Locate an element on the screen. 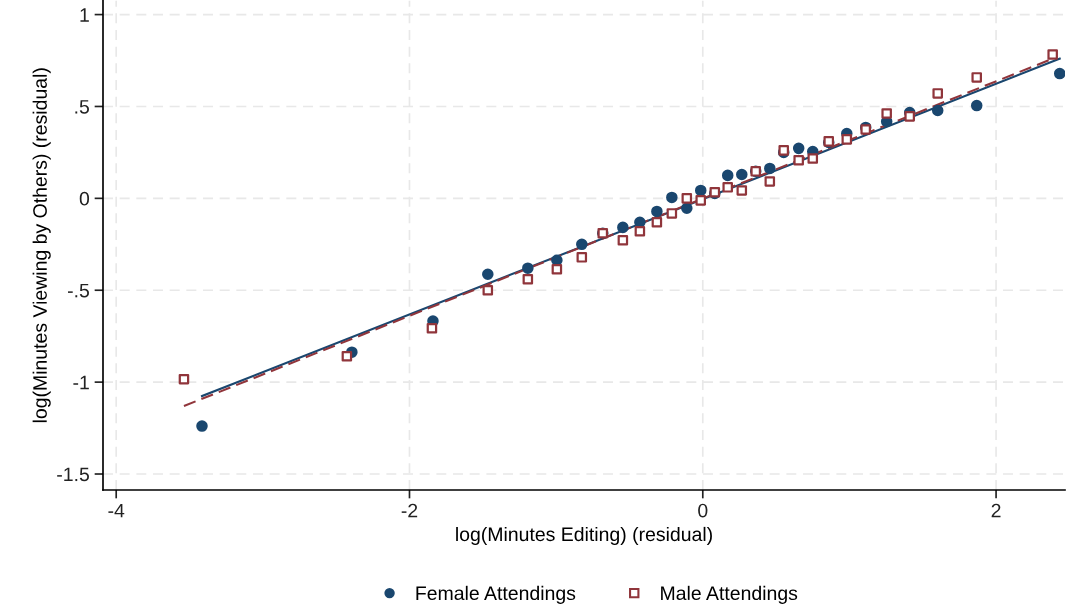 The height and width of the screenshot is (613, 1078). legend-label: Male Attendings is located at coordinates (729, 594).